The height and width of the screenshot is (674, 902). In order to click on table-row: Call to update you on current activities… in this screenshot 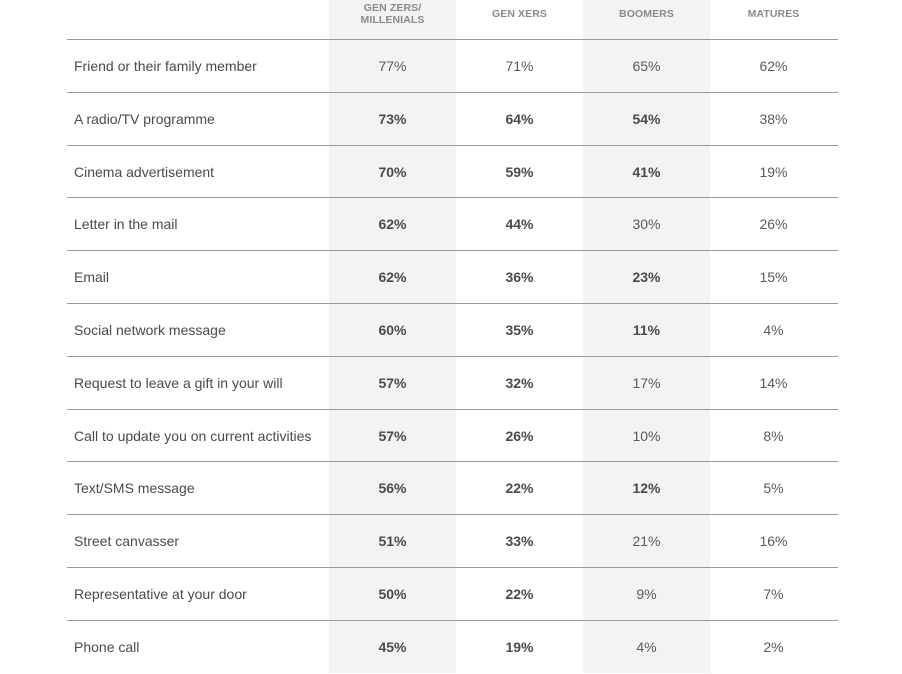, I will do `click(452, 436)`.